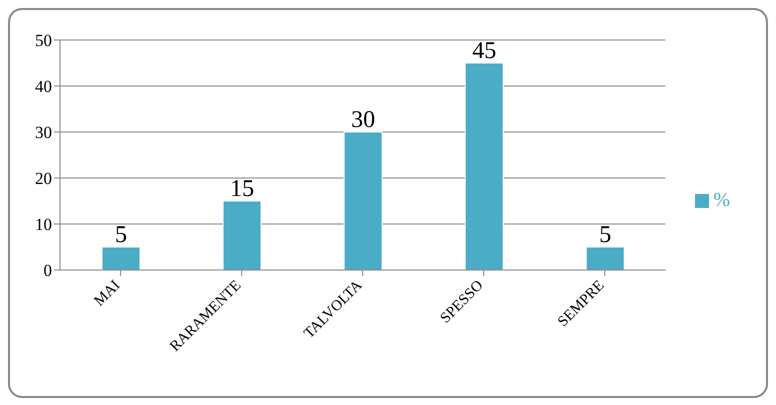 Image resolution: width=776 pixels, height=405 pixels. What do you see at coordinates (721, 199) in the screenshot?
I see `legend-label: %` at bounding box center [721, 199].